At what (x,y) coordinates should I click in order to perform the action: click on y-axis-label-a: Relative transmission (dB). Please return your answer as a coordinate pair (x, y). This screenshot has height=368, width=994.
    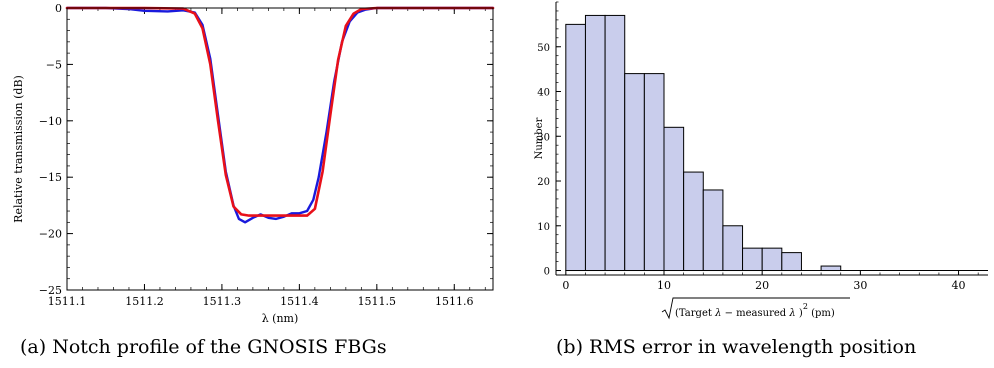
    Looking at the image, I should click on (18, 149).